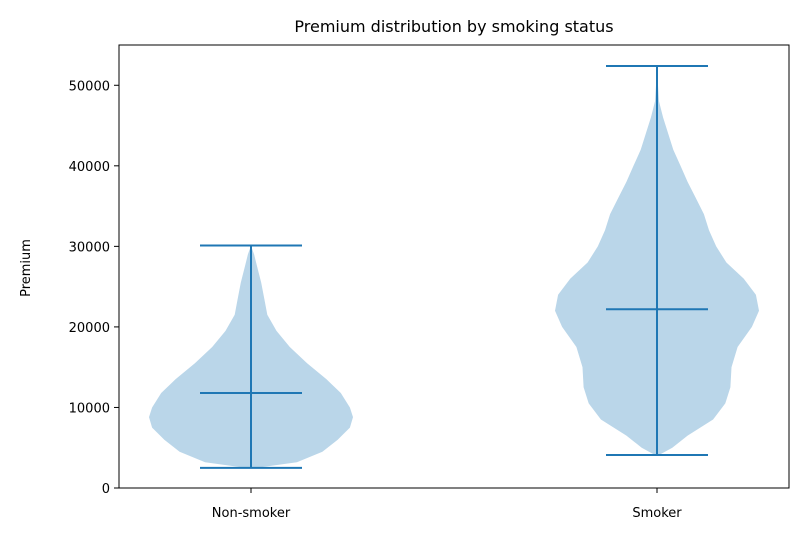 The image size is (803, 536). Describe the element at coordinates (89, 408) in the screenshot. I see `y-tick-label: 10000` at that location.